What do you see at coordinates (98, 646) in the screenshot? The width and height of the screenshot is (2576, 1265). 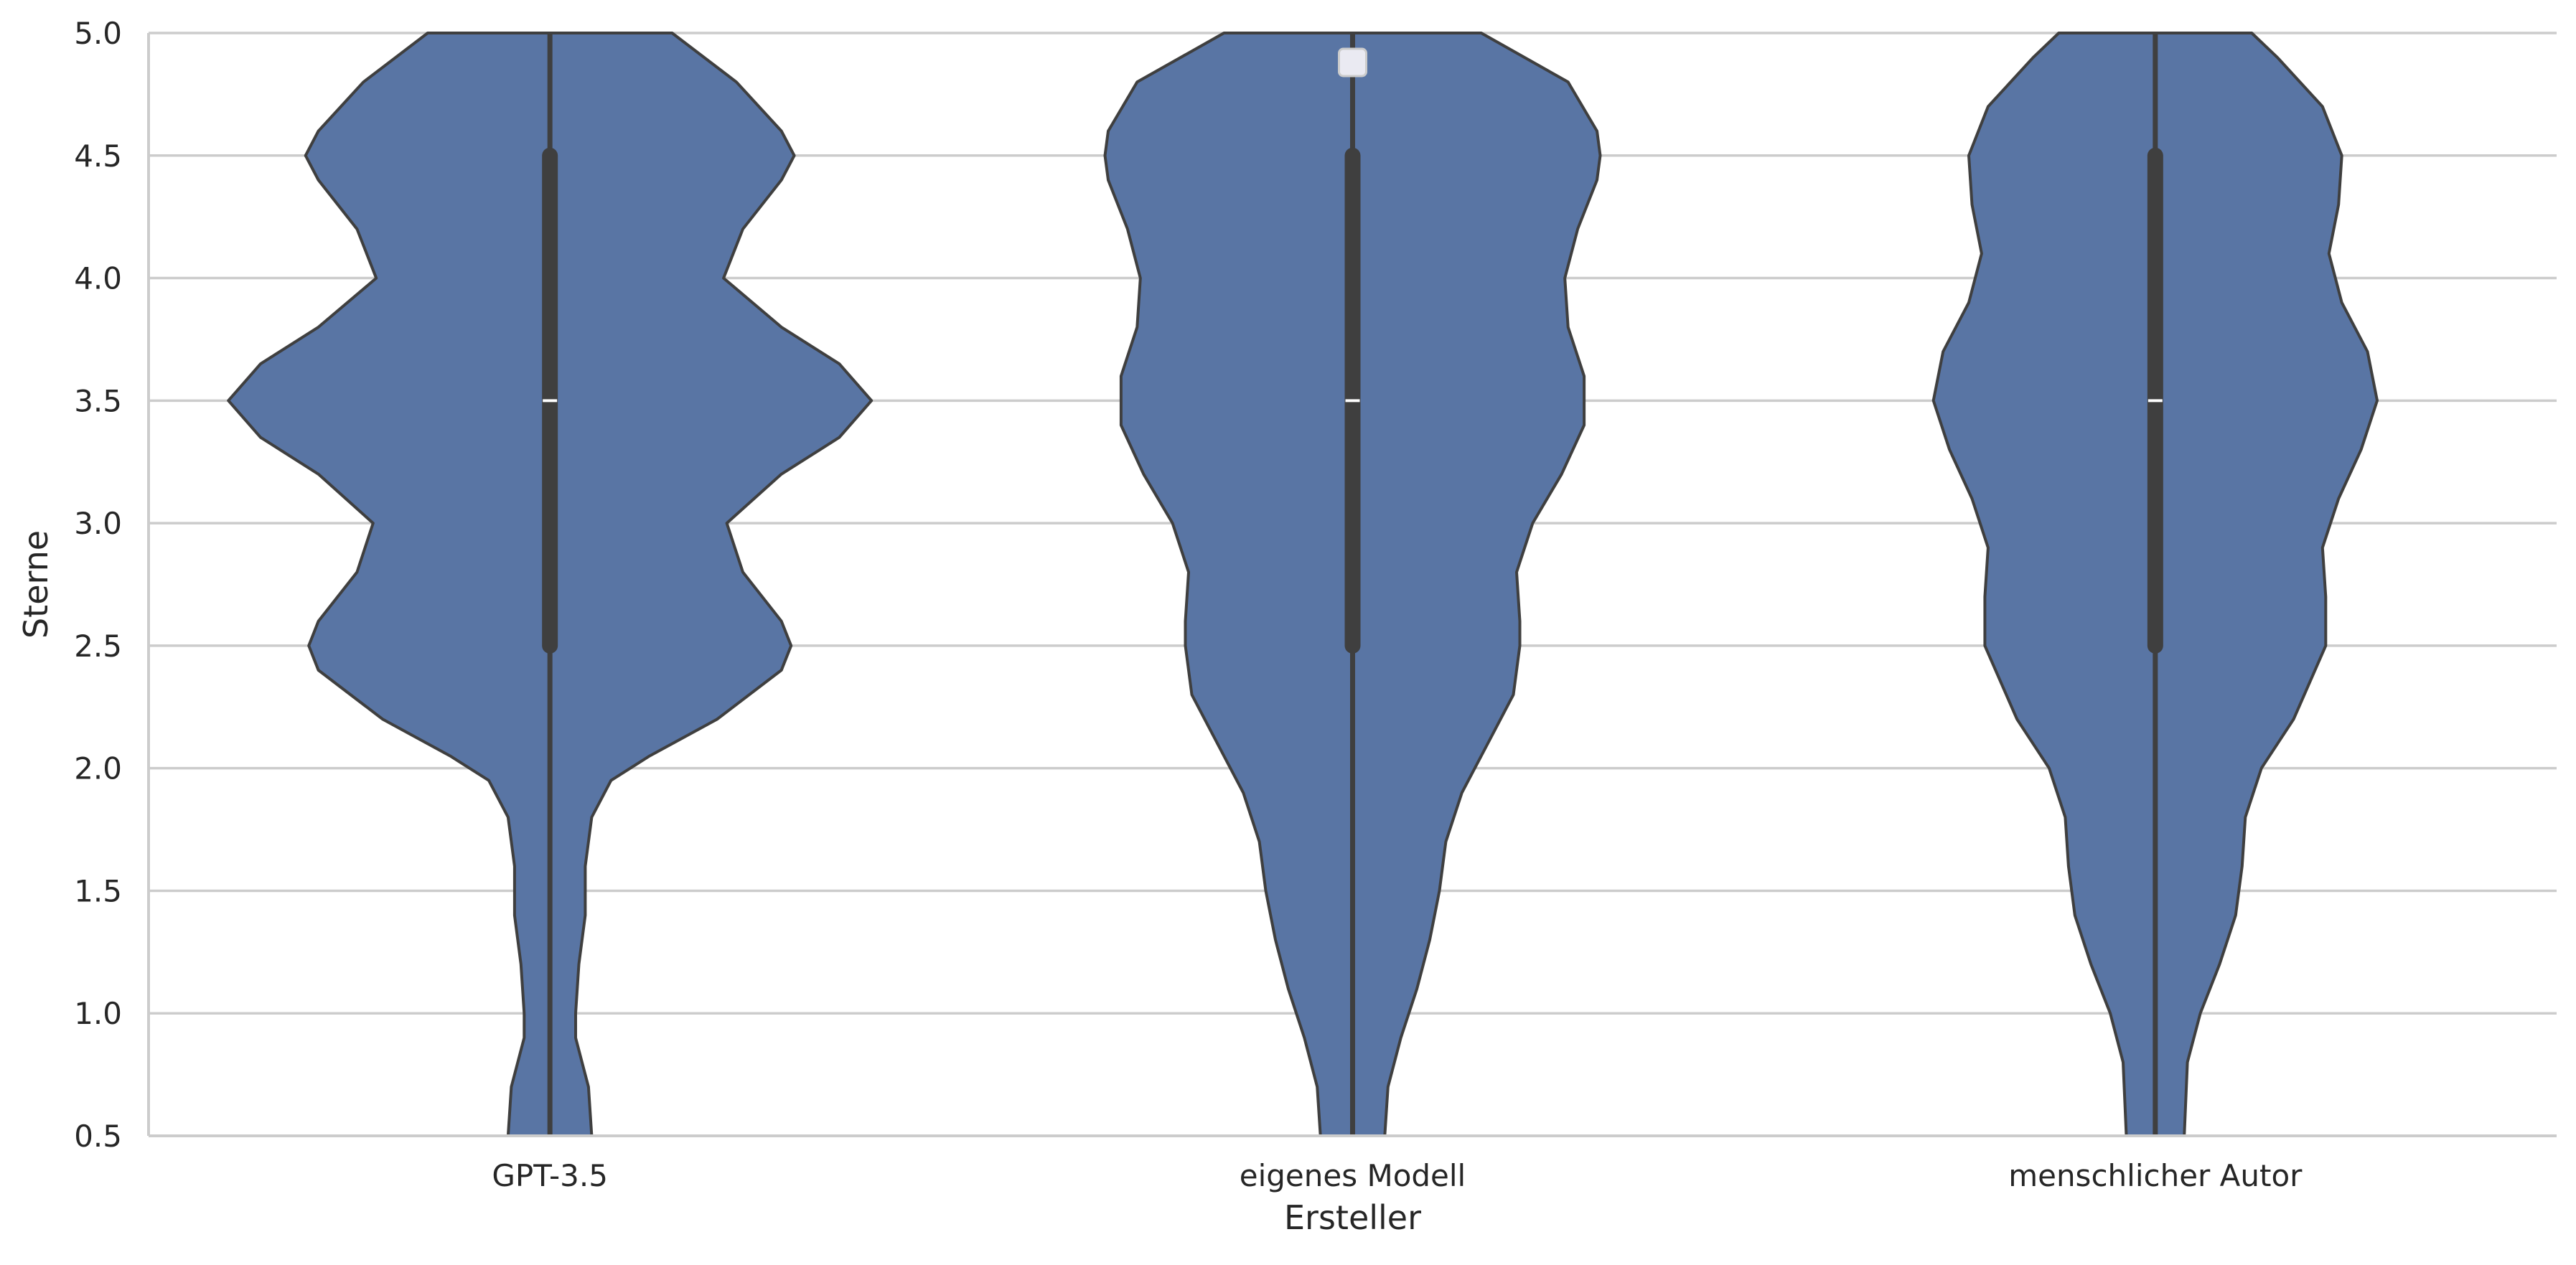 I see `y-tick-label: 2.5` at bounding box center [98, 646].